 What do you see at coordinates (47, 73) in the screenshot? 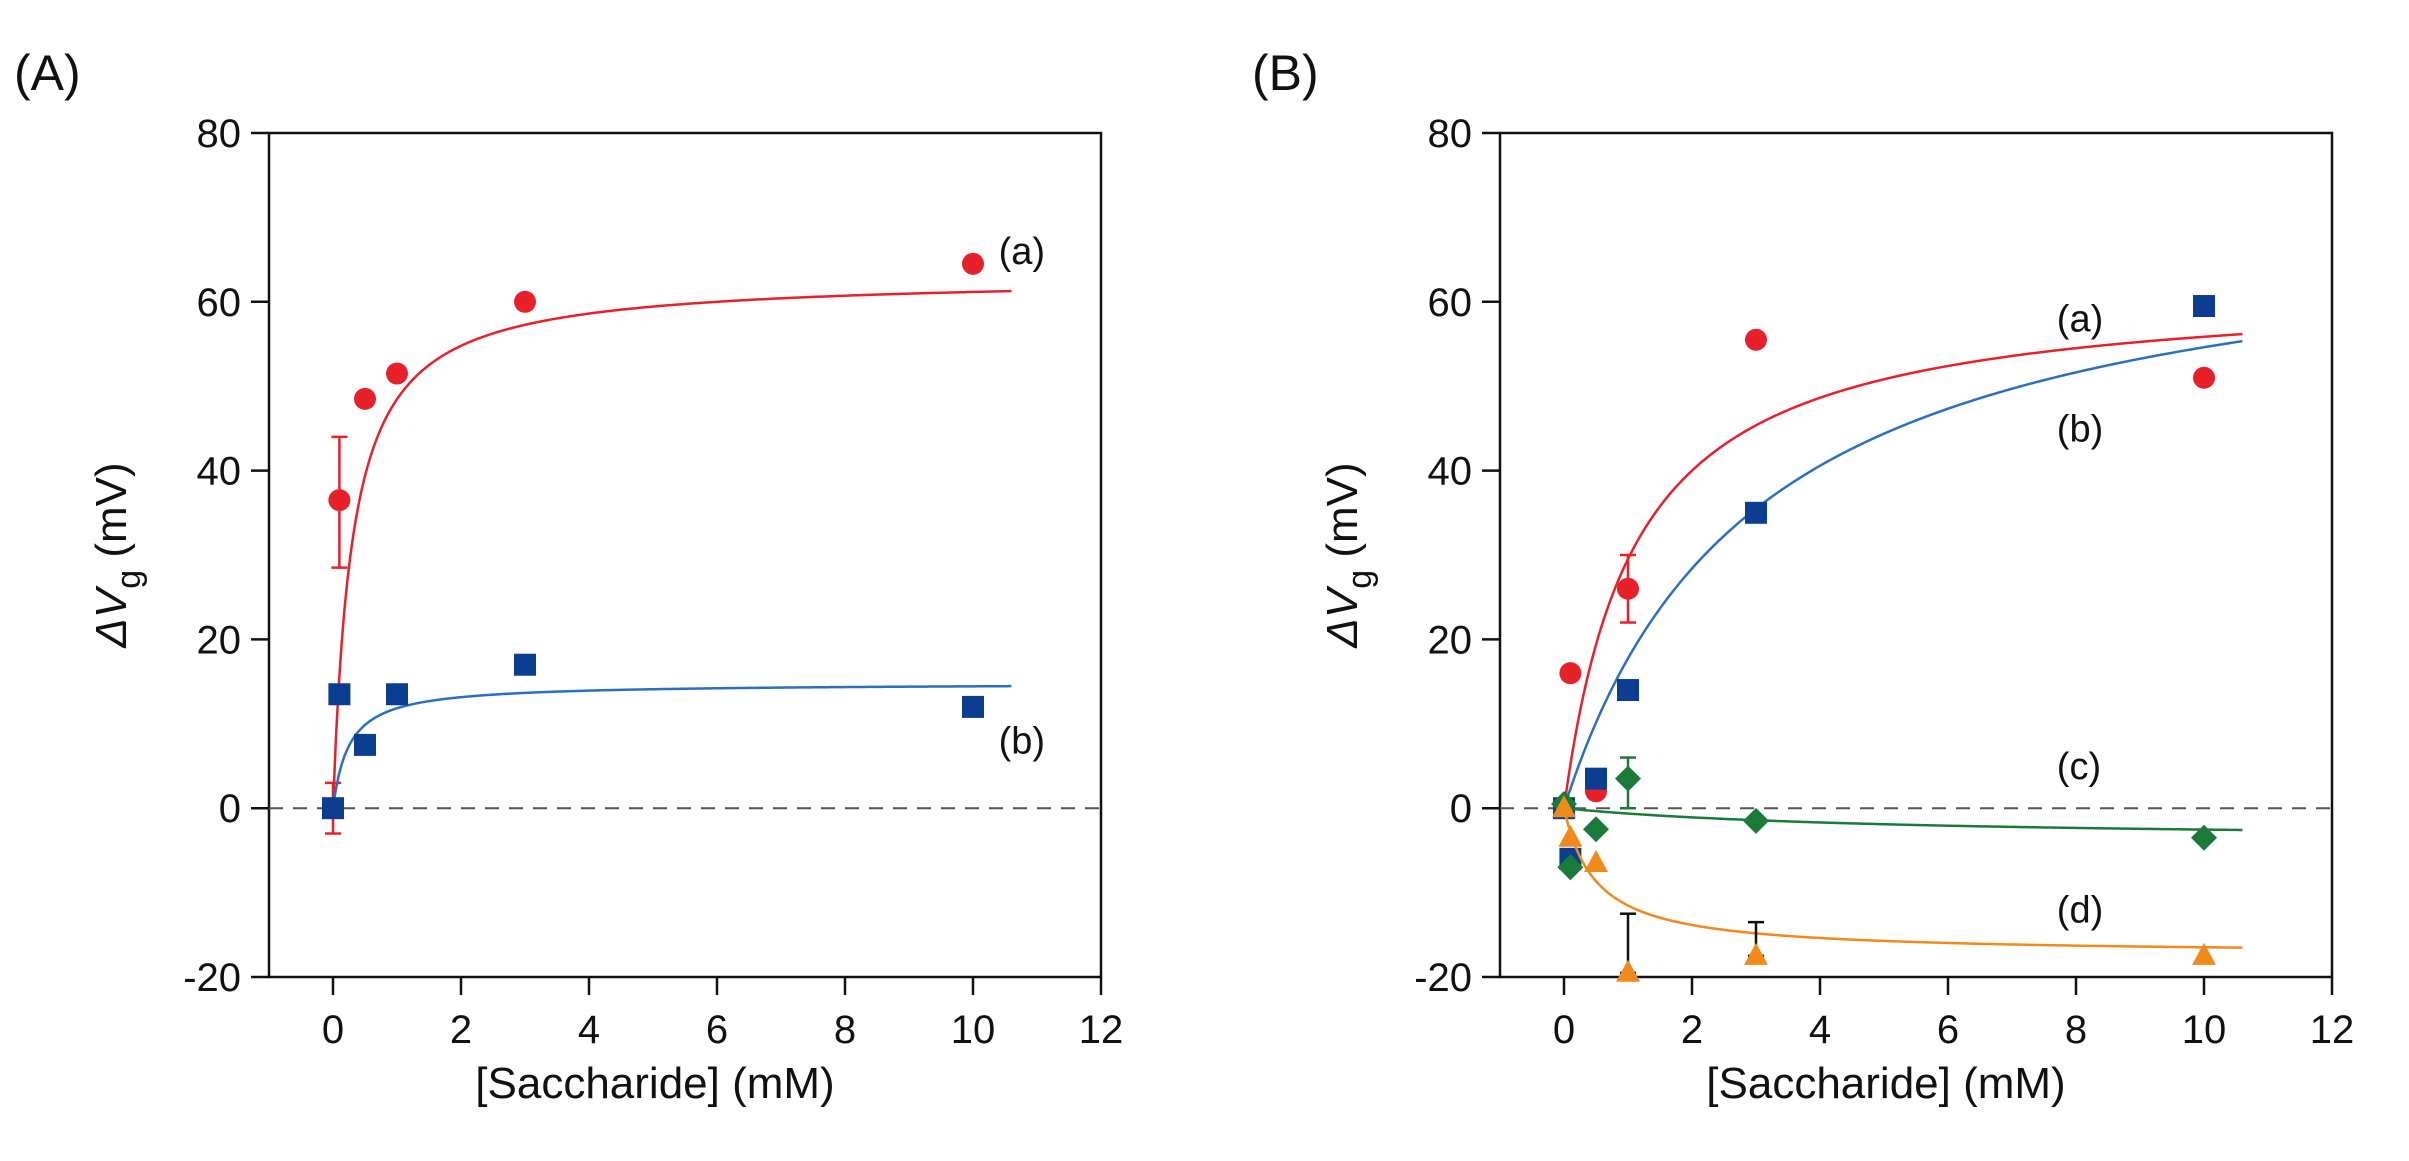
I see `panel-label: (A)` at bounding box center [47, 73].